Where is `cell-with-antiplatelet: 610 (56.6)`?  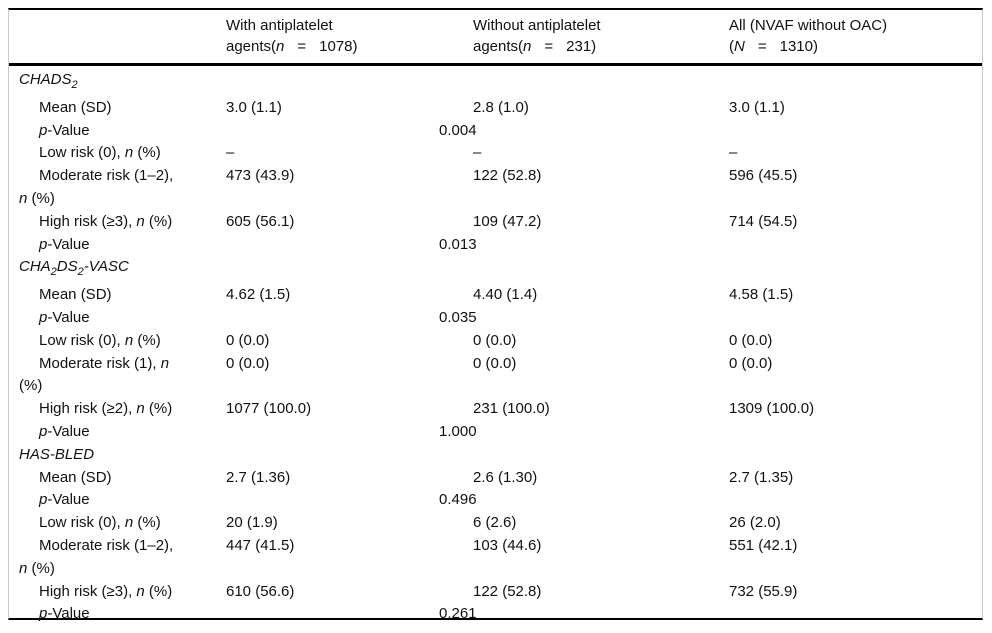 cell-with-antiplatelet: 610 (56.6) is located at coordinates (260, 591).